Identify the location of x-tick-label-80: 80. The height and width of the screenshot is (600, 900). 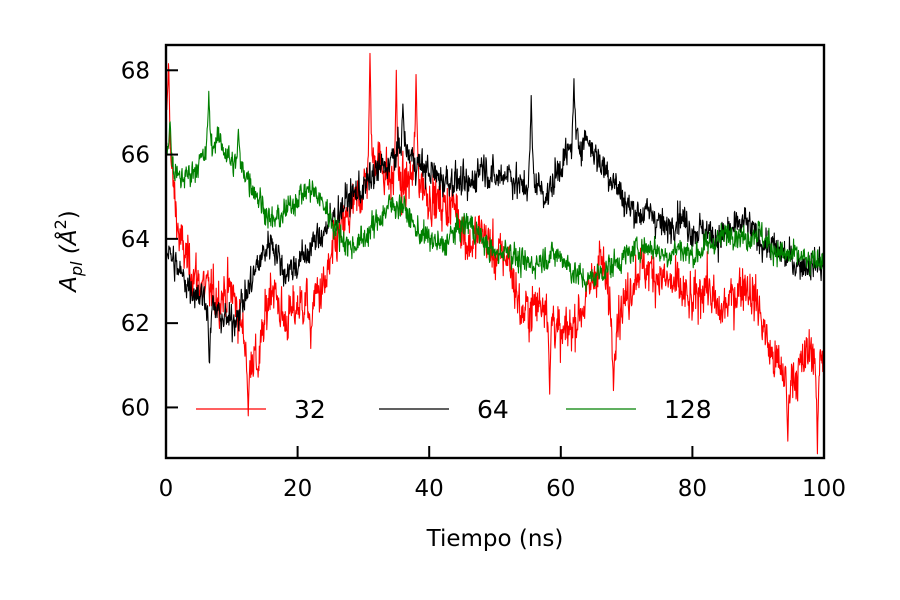
(692, 489).